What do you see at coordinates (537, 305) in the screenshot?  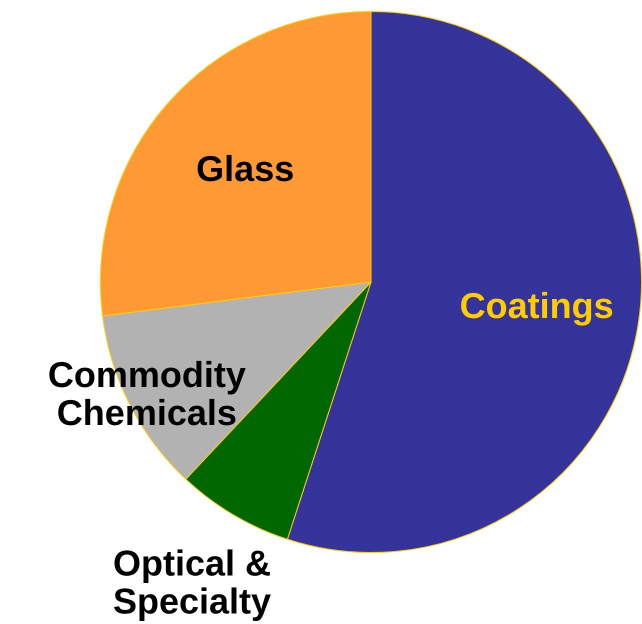 I see `slice-label: Coatings` at bounding box center [537, 305].